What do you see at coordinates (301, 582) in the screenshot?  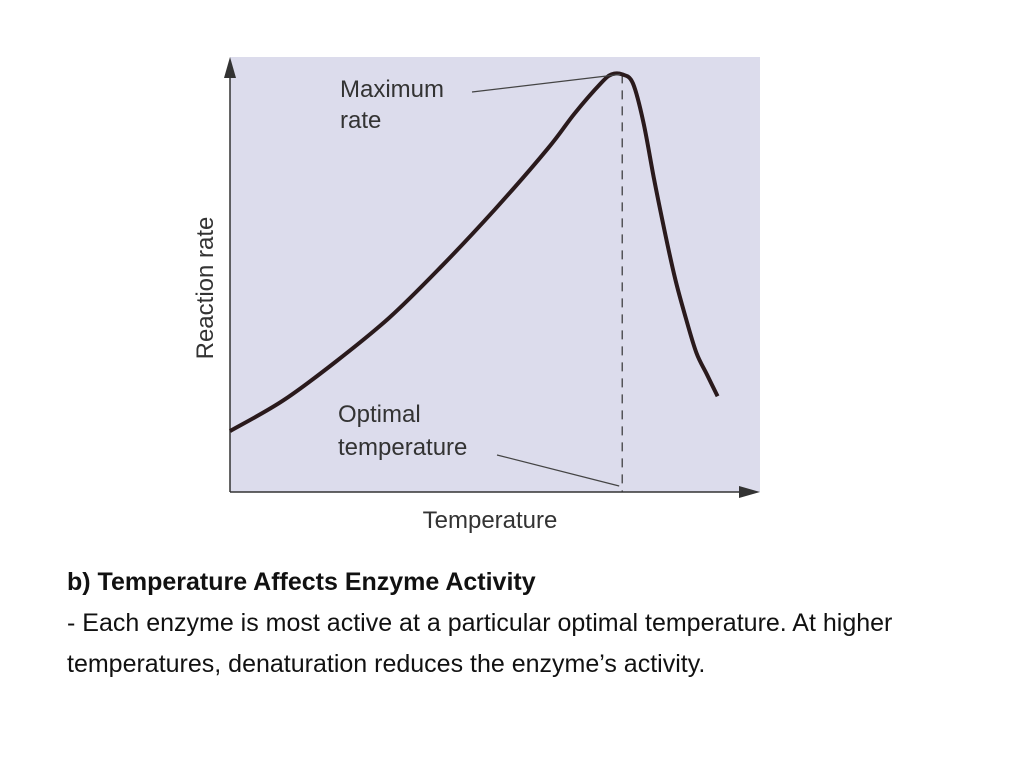 I see `slide-heading: b) Temperature Affects Enzyme Activity` at bounding box center [301, 582].